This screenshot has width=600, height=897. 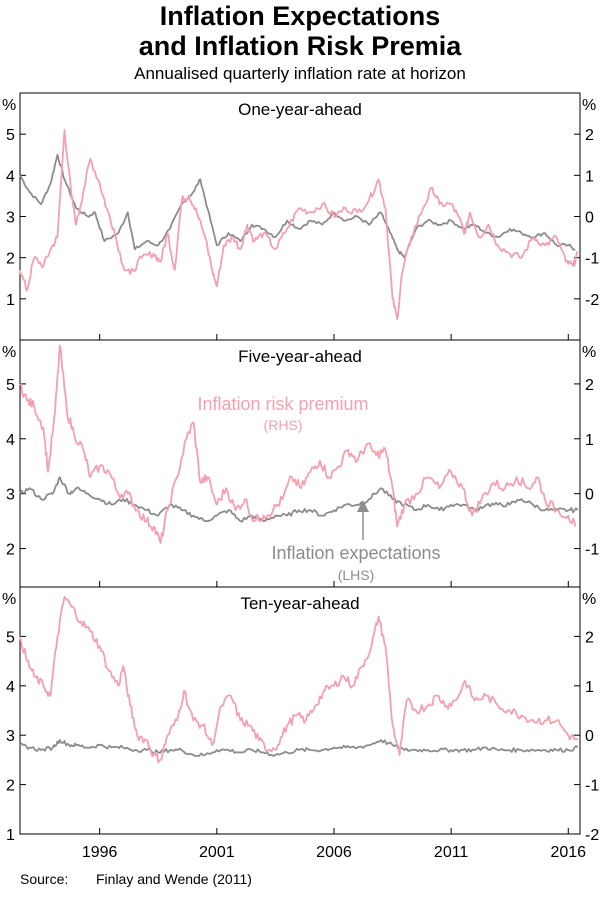 I want to click on source-text: Finlay and Wende (2011), so click(x=174, y=879).